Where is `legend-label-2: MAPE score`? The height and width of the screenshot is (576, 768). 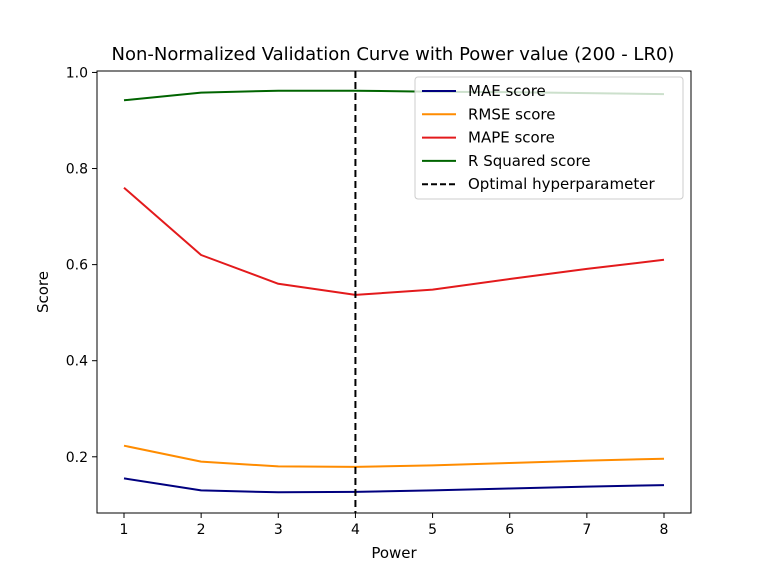 legend-label-2: MAPE score is located at coordinates (511, 138).